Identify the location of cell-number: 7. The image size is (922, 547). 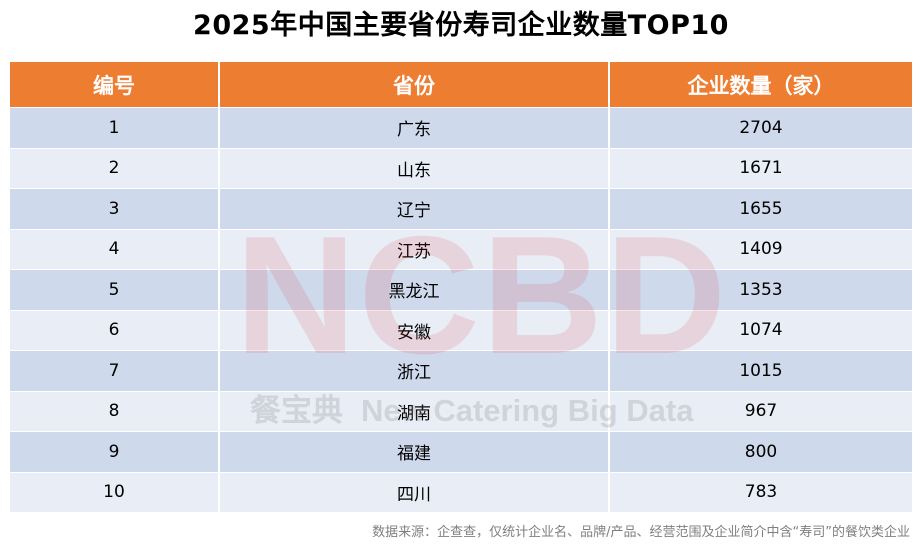
(115, 371).